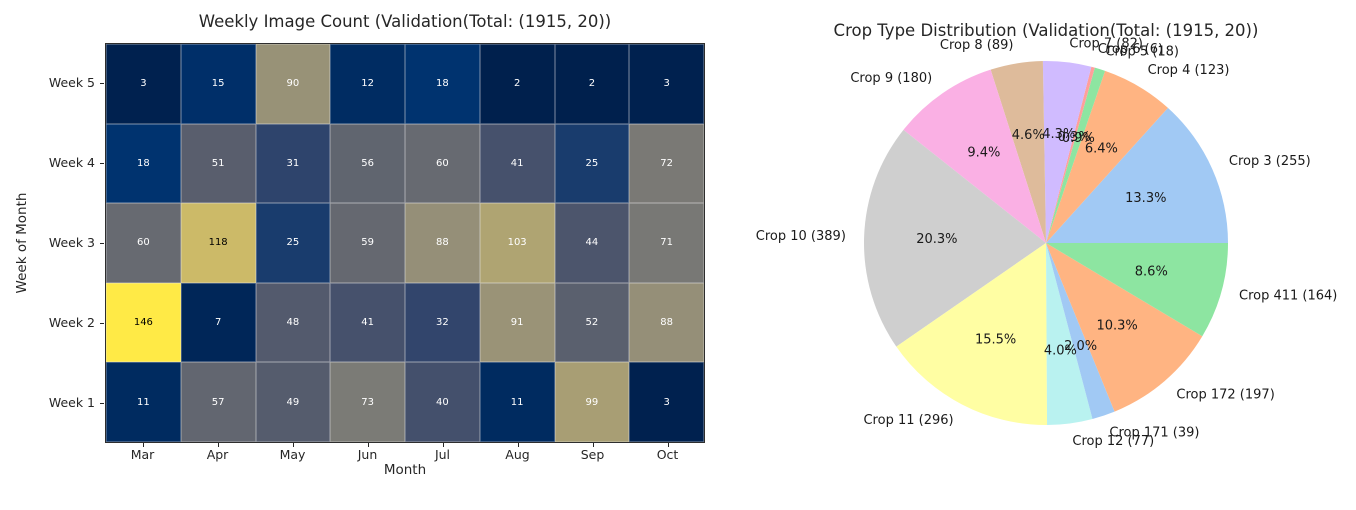  Describe the element at coordinates (1189, 70) in the screenshot. I see `pie-slice-label: Crop 4 (123)` at that location.